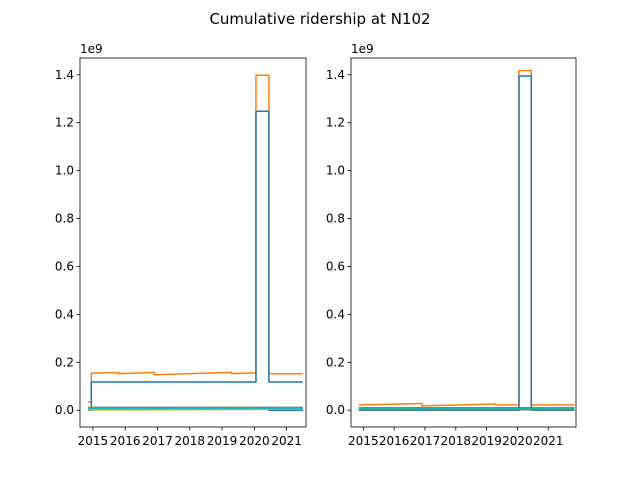 The height and width of the screenshot is (480, 640). Describe the element at coordinates (363, 441) in the screenshot. I see `right-x-tick-label: 2015` at that location.